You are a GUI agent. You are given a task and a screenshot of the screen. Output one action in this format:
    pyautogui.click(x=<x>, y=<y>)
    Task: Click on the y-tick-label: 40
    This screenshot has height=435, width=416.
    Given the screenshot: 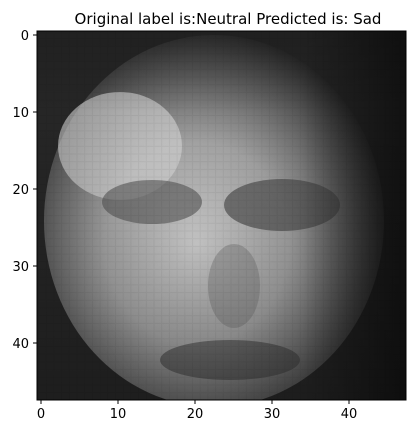 What is the action you would take?
    pyautogui.click(x=20, y=344)
    